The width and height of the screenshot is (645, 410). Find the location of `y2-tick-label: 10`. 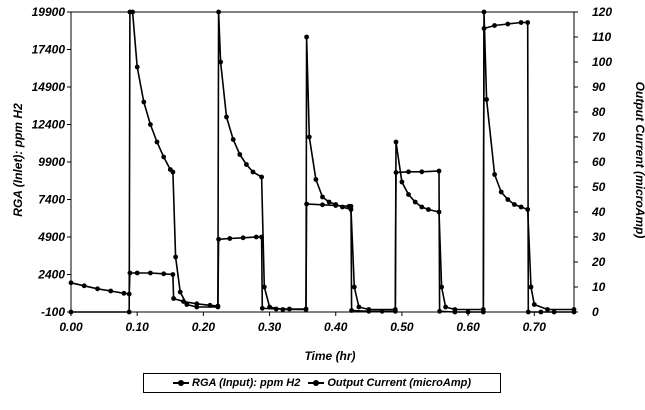

y2-tick-label: 10 is located at coordinates (599, 287).